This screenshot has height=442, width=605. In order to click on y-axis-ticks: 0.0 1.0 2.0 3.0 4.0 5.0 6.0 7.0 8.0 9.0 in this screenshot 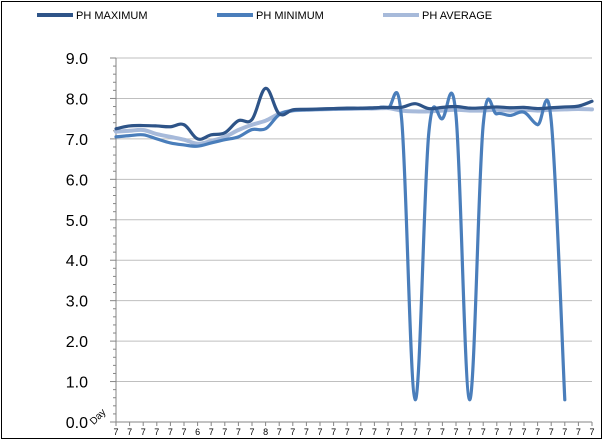, I will do `click(77, 241)`.